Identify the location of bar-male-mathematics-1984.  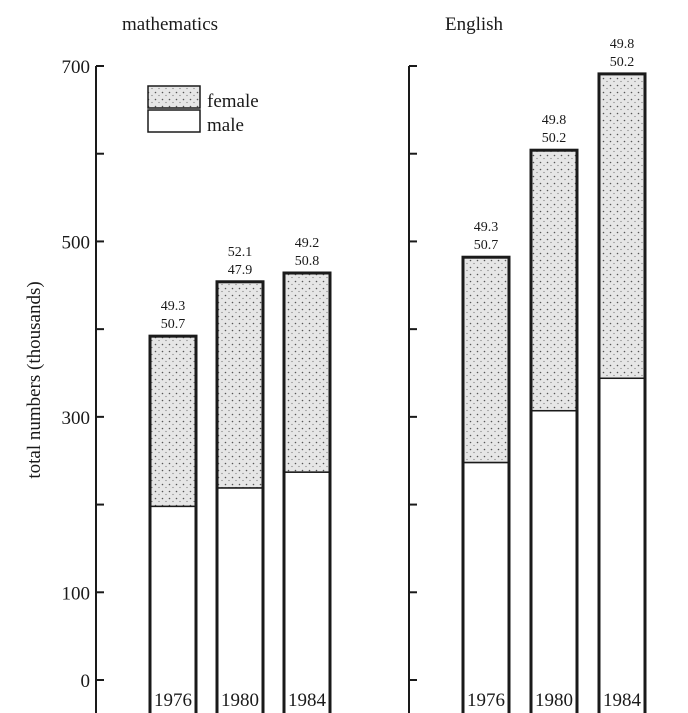
(307, 592).